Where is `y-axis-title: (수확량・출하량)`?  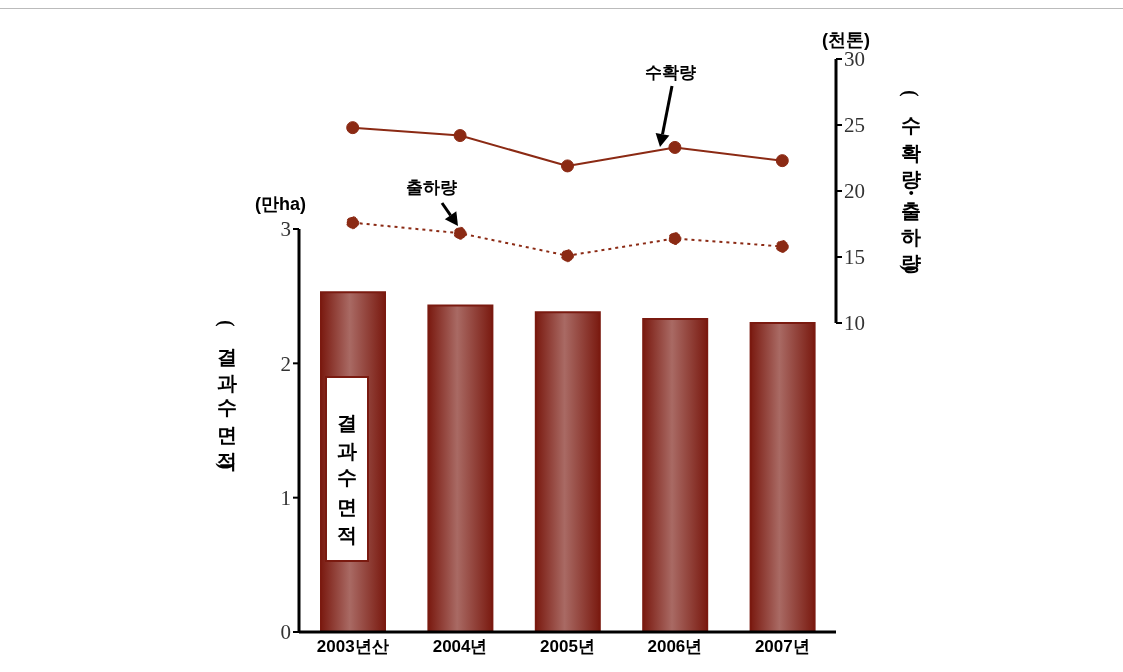
y-axis-title: (수확량・출하량) is located at coordinates (910, 184).